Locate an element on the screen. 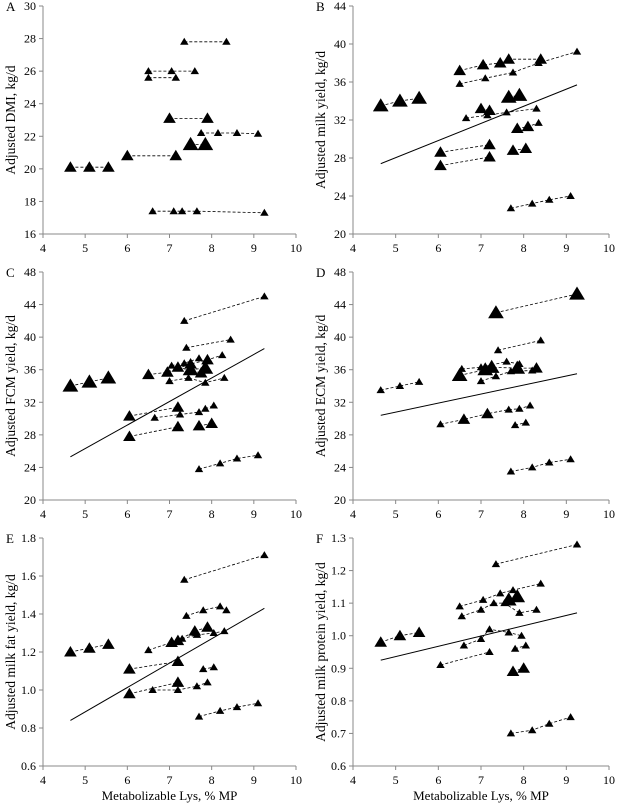 Image resolution: width=620 pixels, height=803 pixels. y-tick-label: 28 is located at coordinates (340, 435).